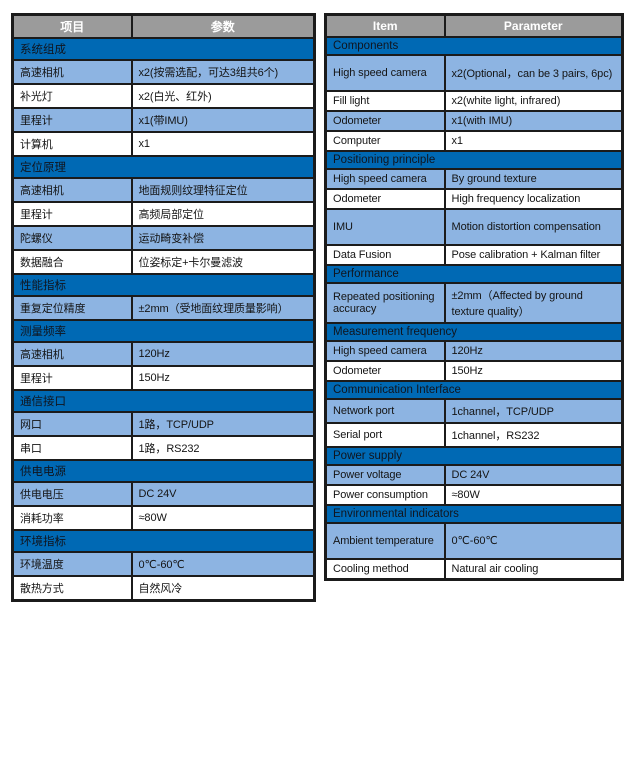 The height and width of the screenshot is (769, 628). I want to click on item-cell: Power voltage, so click(385, 474).